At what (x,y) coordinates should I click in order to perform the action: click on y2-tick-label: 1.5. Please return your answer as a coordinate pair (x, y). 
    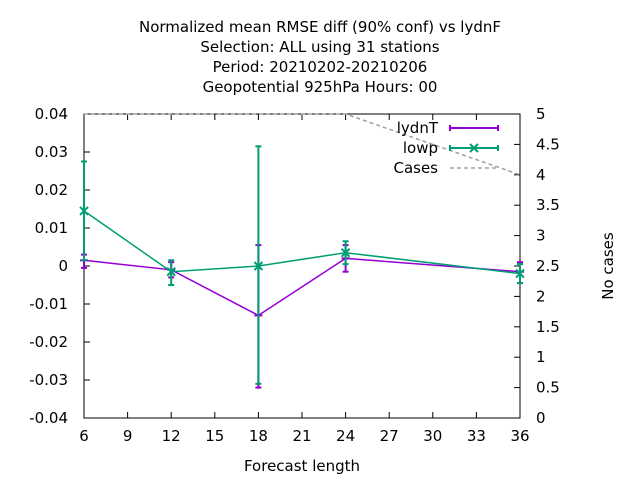
    Looking at the image, I should click on (548, 327).